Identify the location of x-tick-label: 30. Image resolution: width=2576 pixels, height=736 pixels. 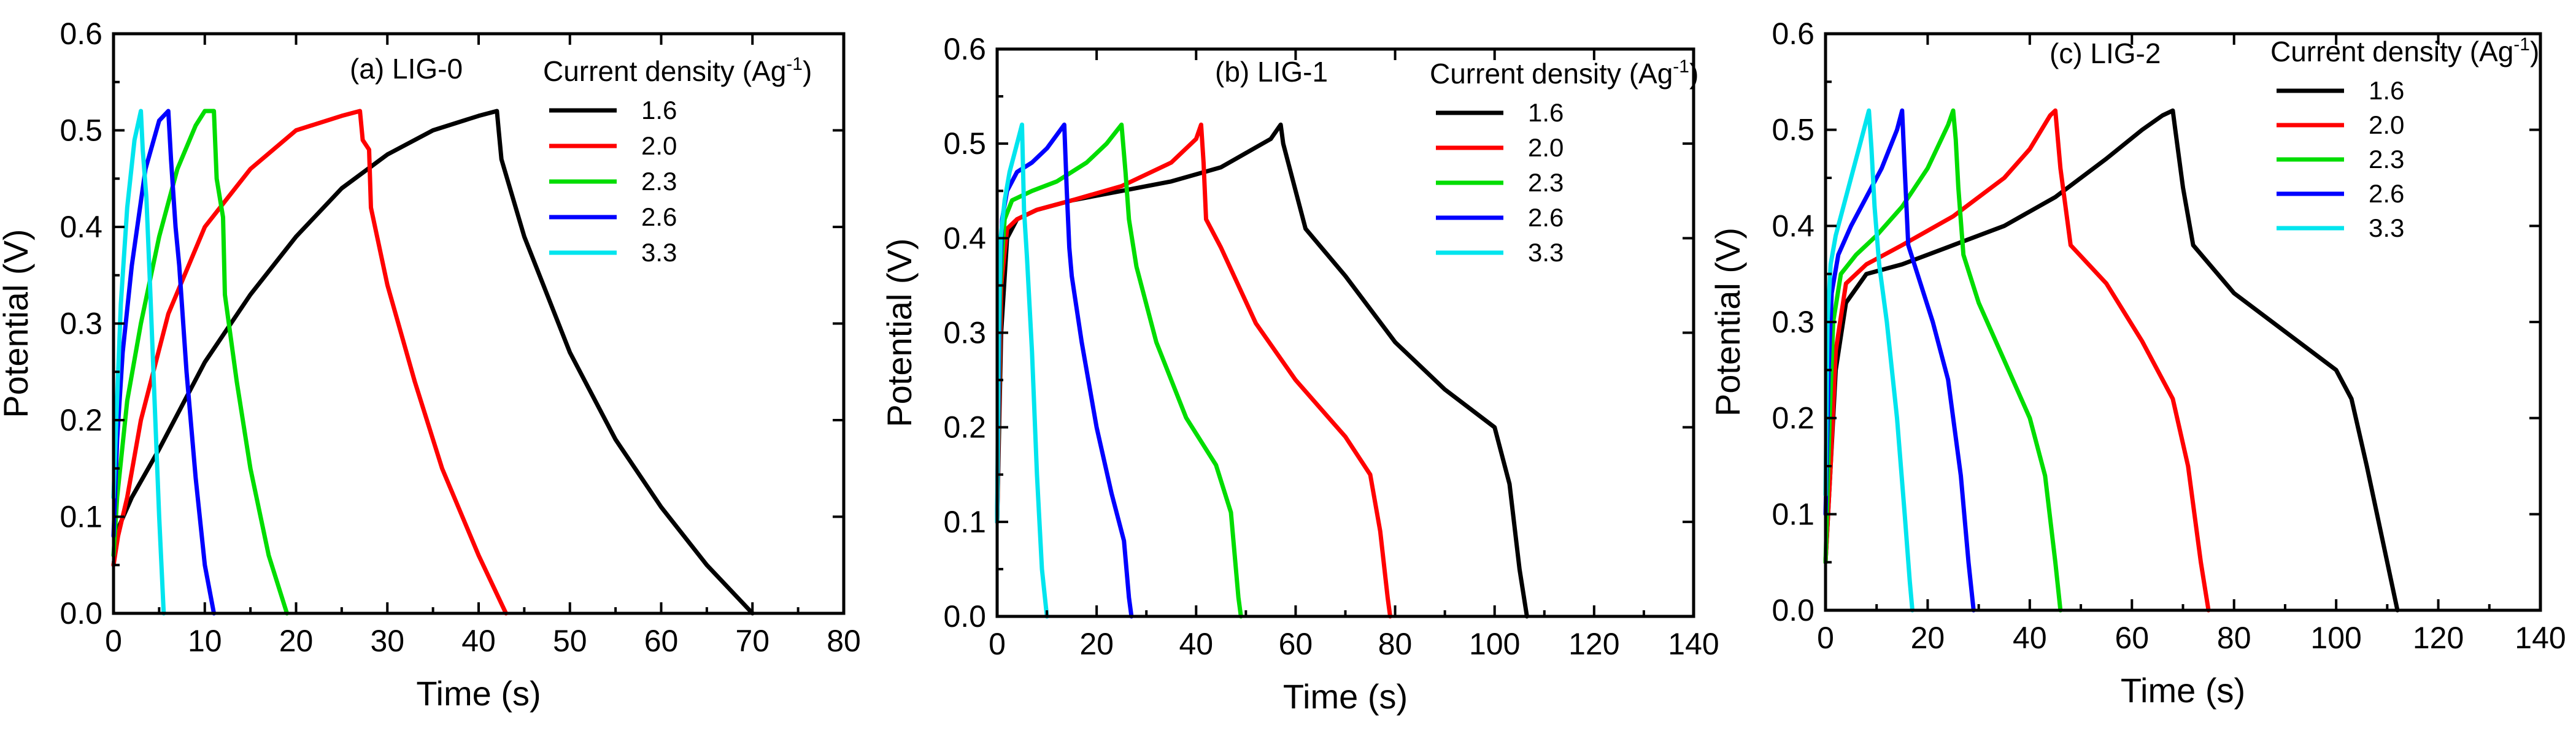
(387, 641).